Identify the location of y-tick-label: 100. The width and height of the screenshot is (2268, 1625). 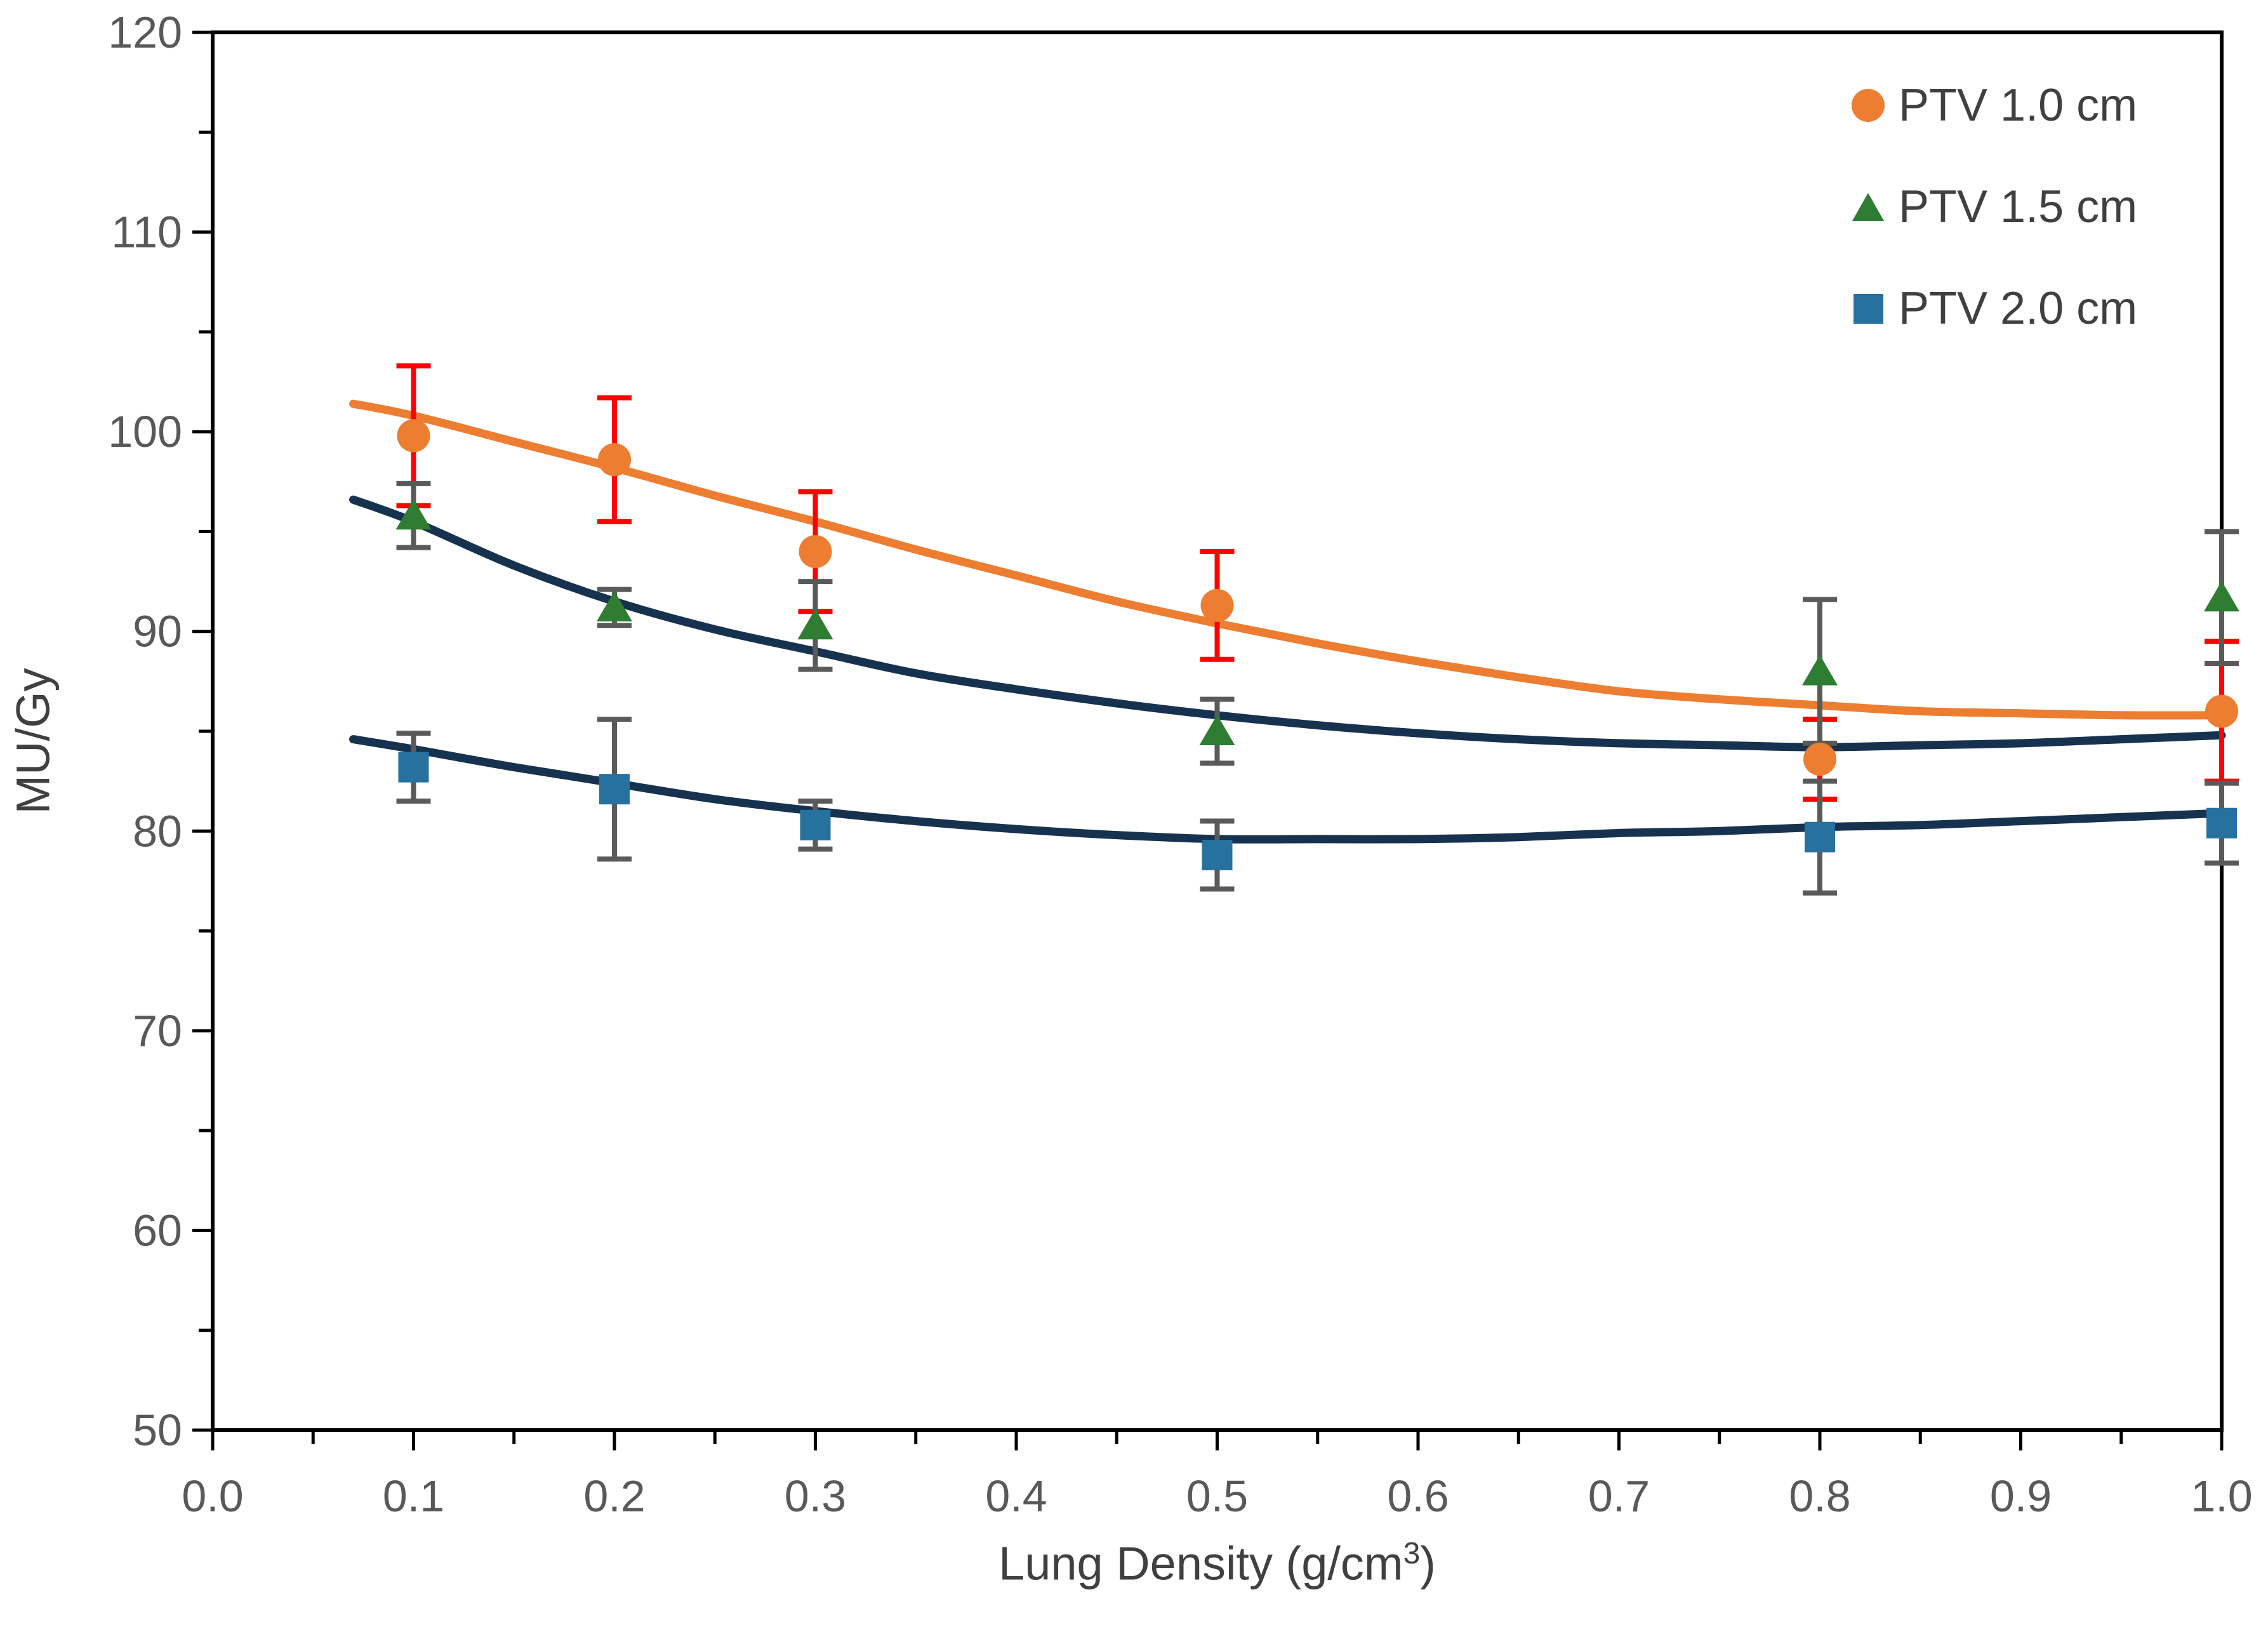
(145, 431).